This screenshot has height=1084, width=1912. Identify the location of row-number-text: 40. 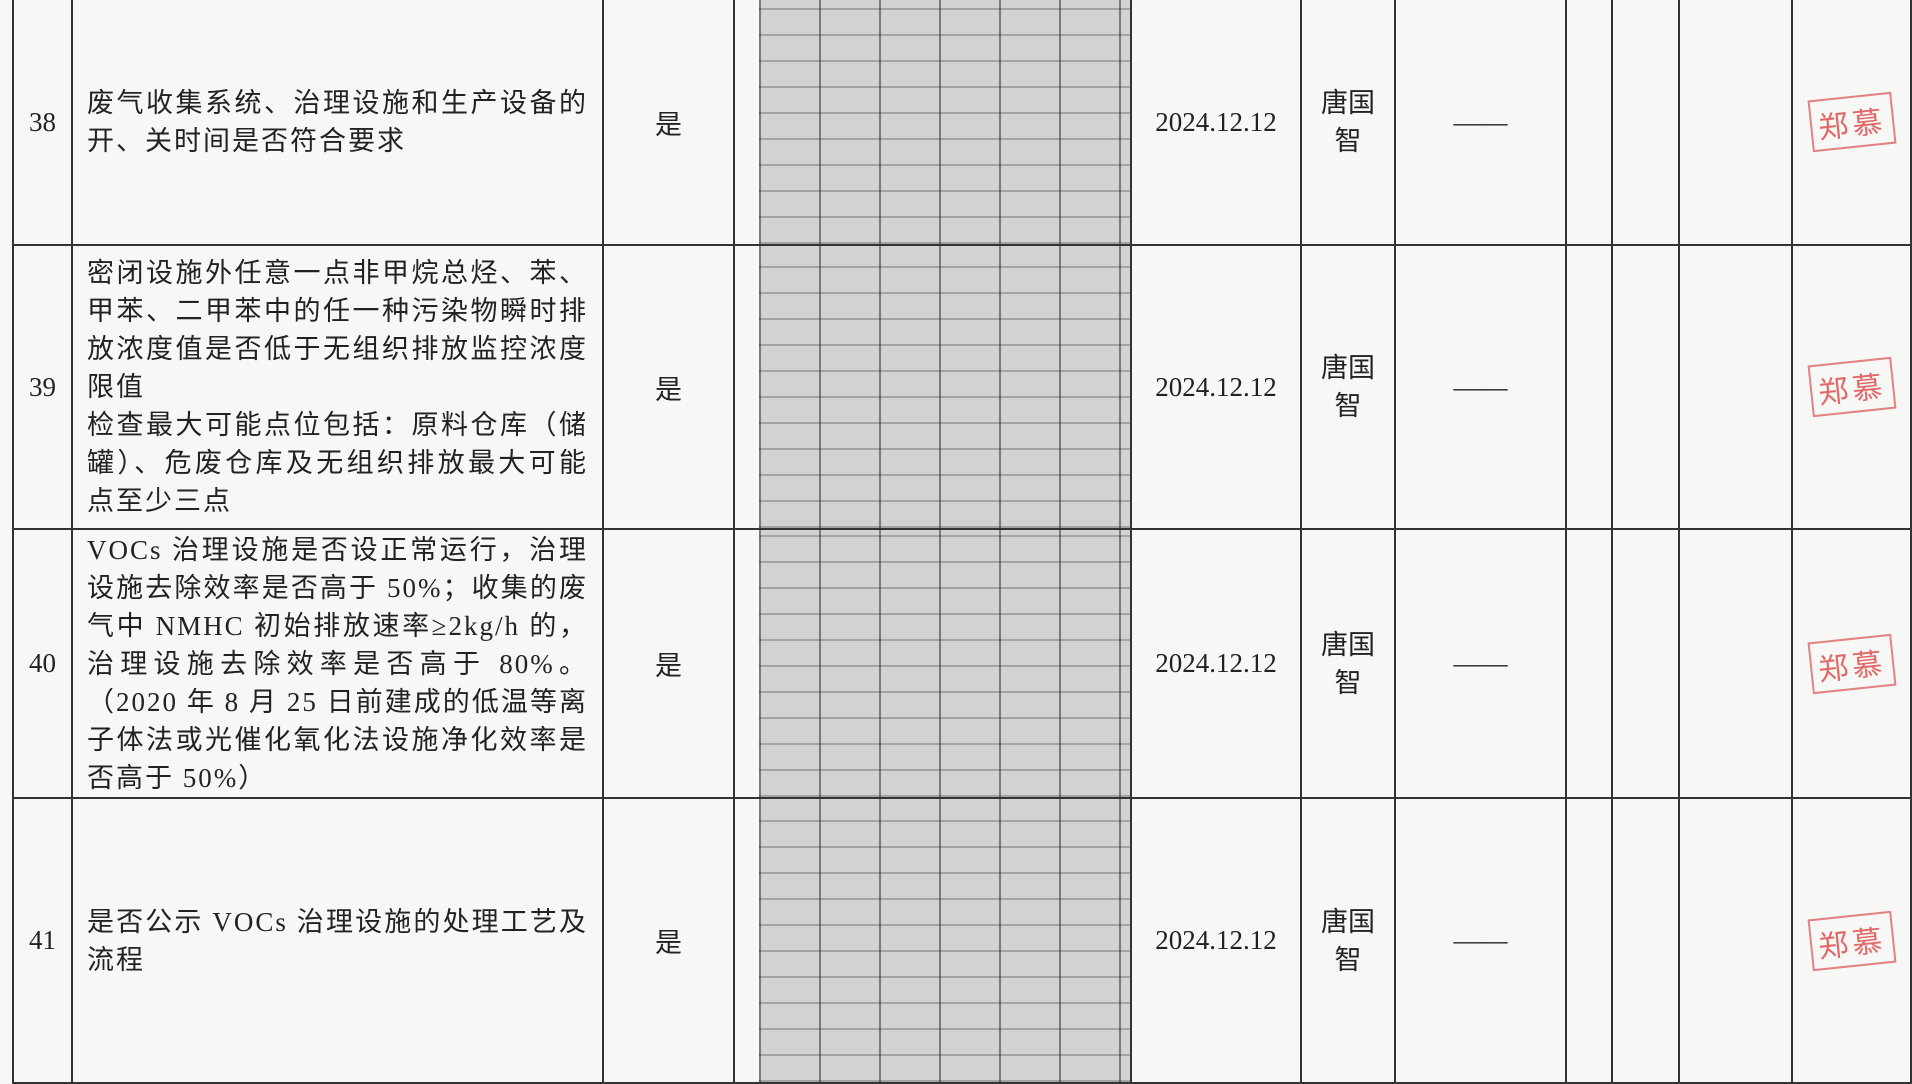
(42, 663).